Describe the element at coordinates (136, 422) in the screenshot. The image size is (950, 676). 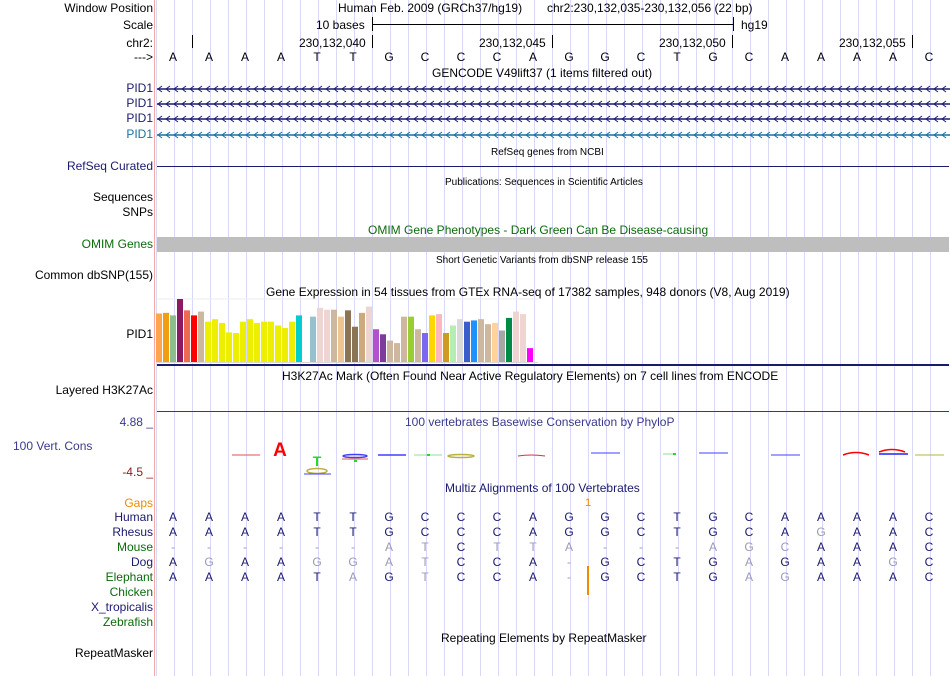
I see `phylop-max-label: 4.88 _` at that location.